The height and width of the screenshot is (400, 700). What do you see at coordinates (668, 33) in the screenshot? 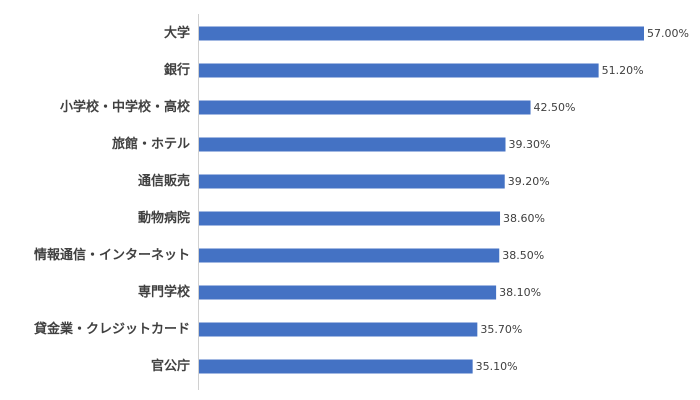
I see `value-label-0: 57.00%` at bounding box center [668, 33].